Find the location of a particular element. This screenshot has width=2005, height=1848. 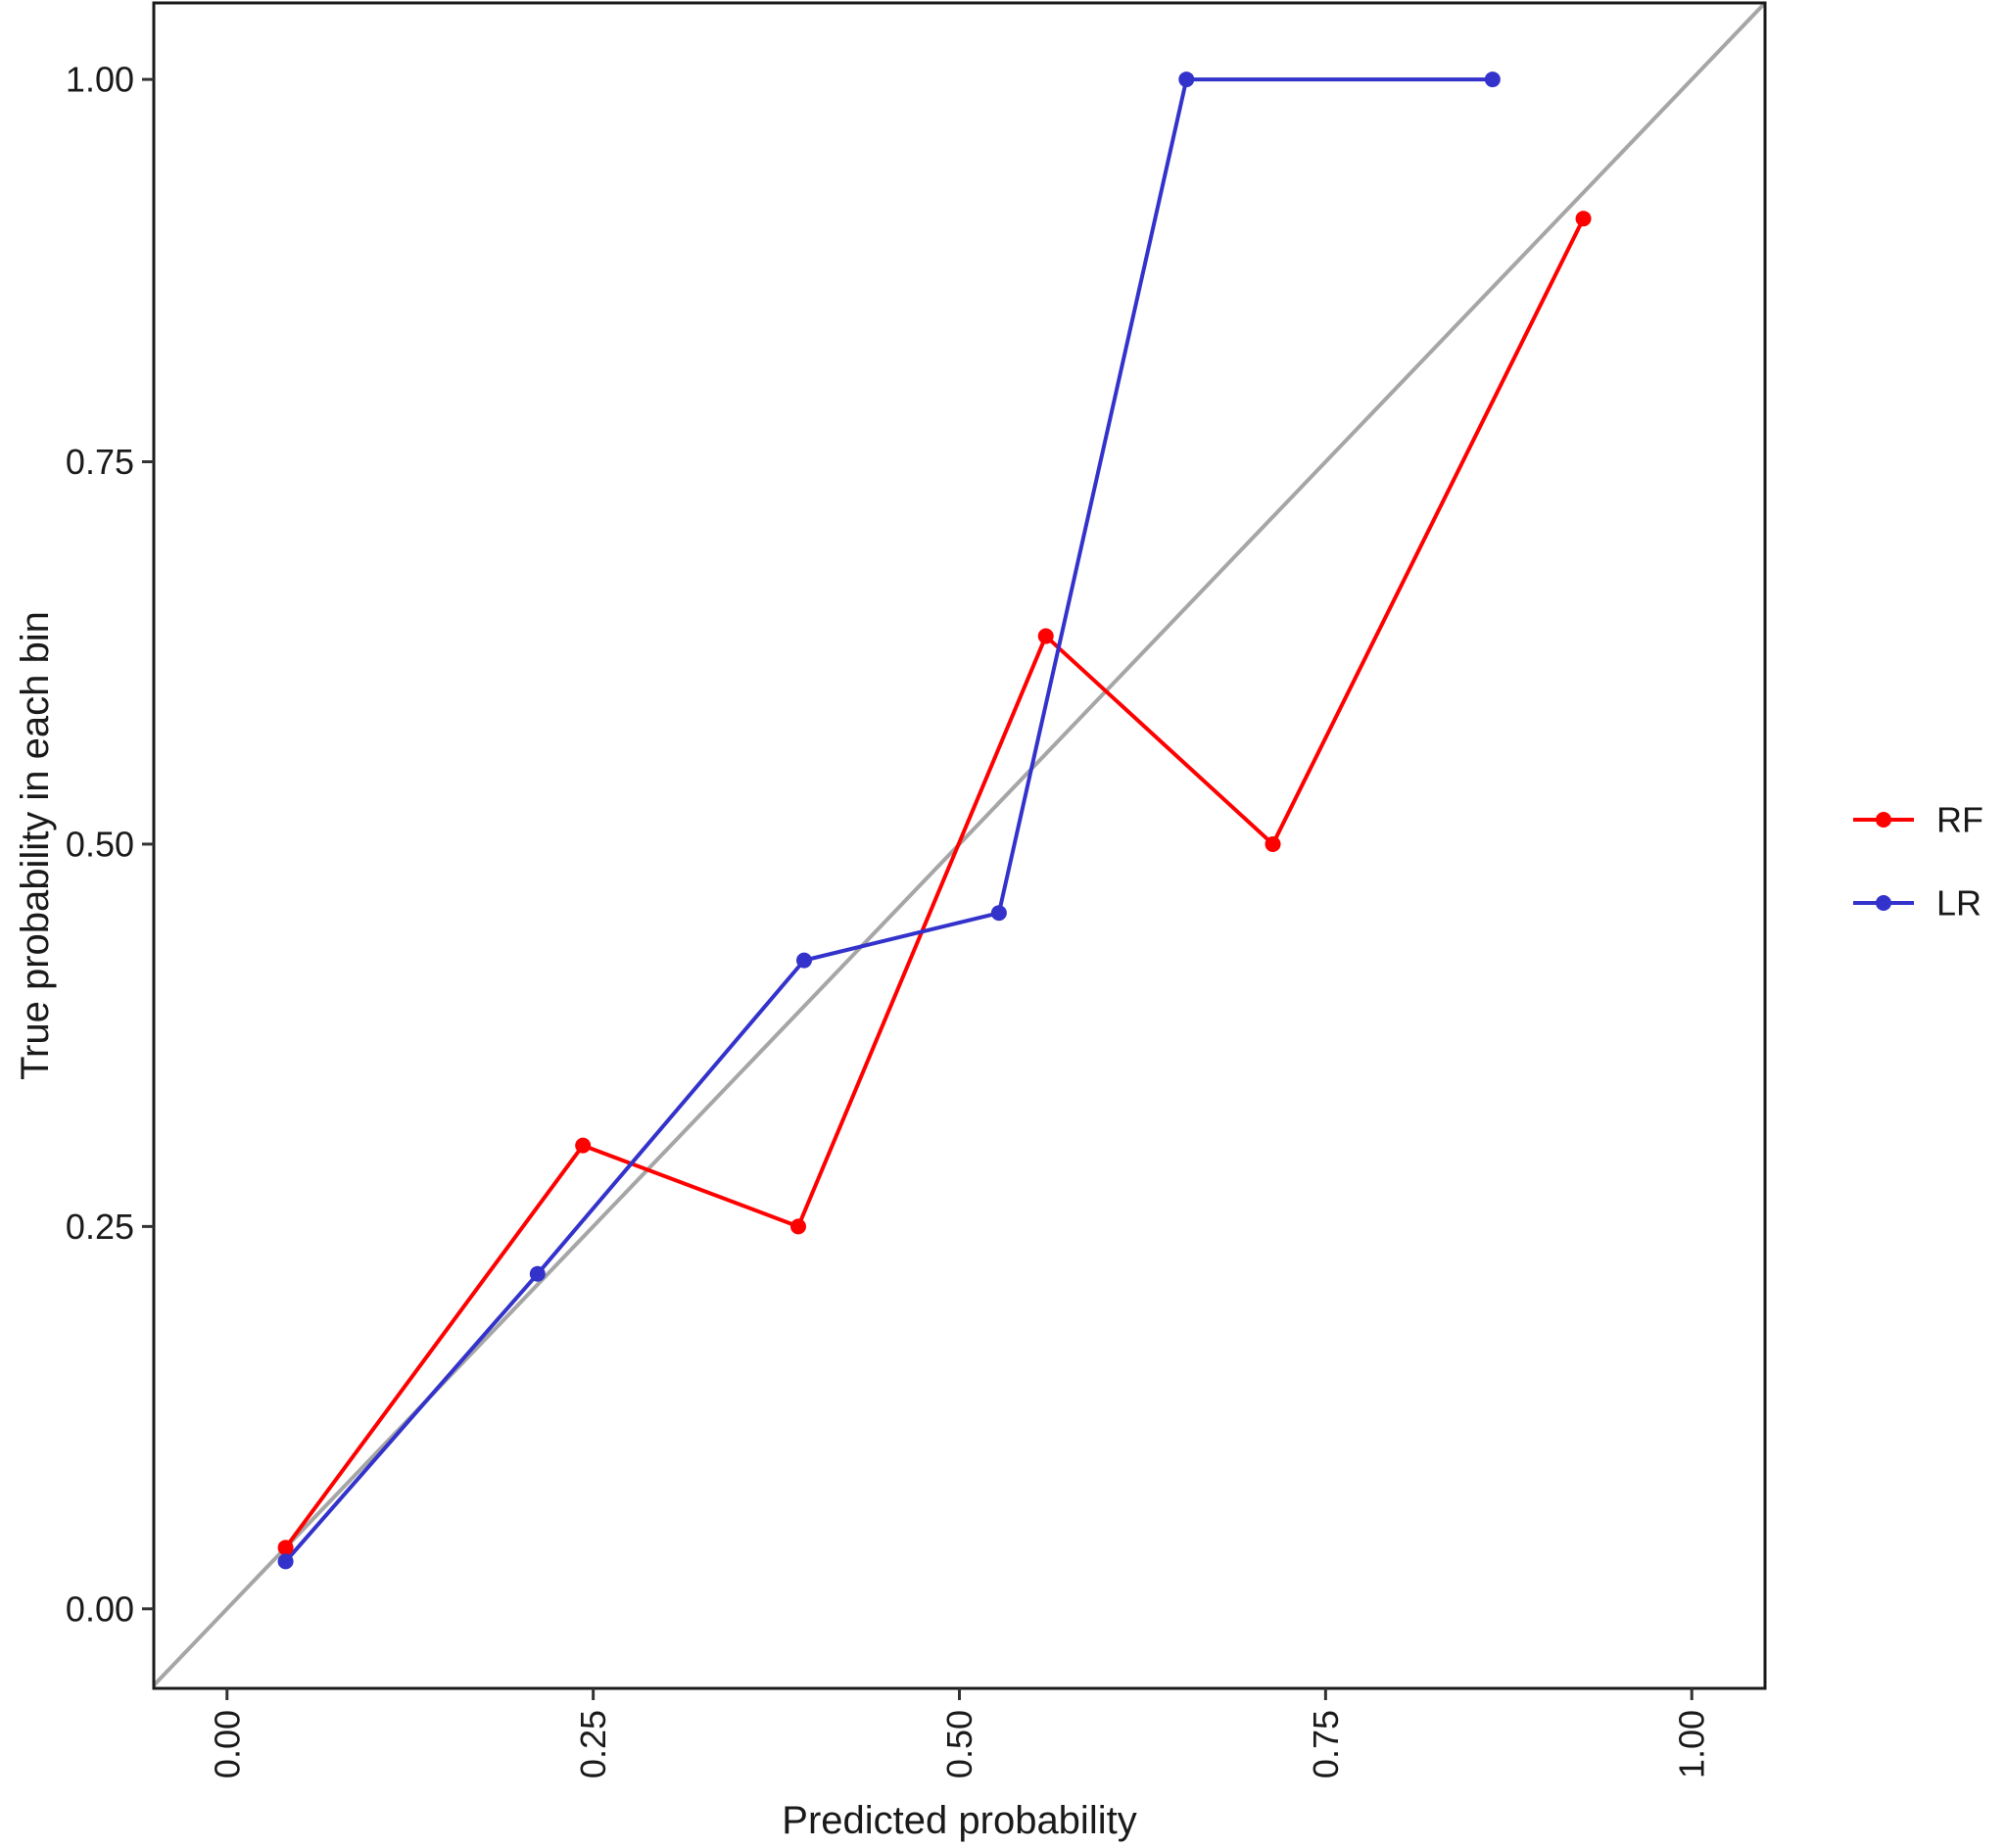

x-tick-label-4: 1.00 is located at coordinates (1692, 1744).